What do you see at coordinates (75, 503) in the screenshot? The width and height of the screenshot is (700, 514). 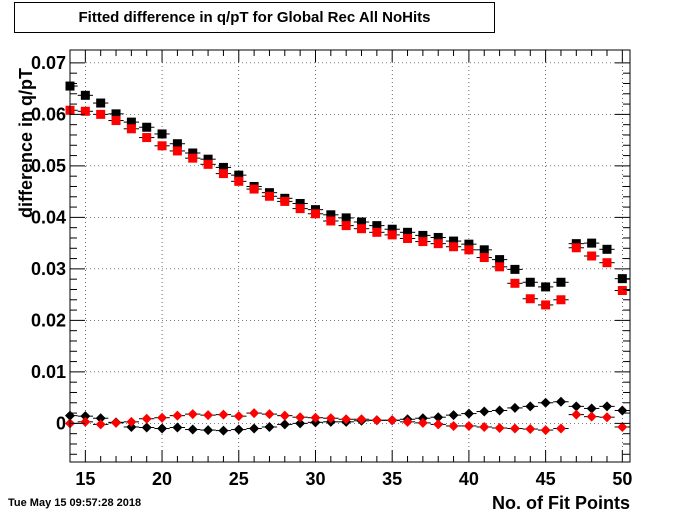 I see `timestamp: Tue May 15 09:57:28 2018` at bounding box center [75, 503].